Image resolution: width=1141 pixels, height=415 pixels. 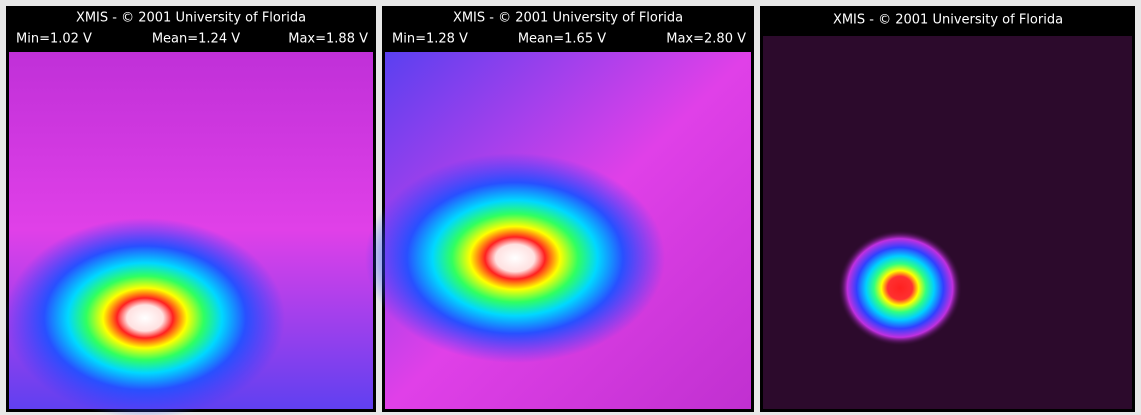 I want to click on stat-max: Max=2.80 V, so click(x=706, y=39).